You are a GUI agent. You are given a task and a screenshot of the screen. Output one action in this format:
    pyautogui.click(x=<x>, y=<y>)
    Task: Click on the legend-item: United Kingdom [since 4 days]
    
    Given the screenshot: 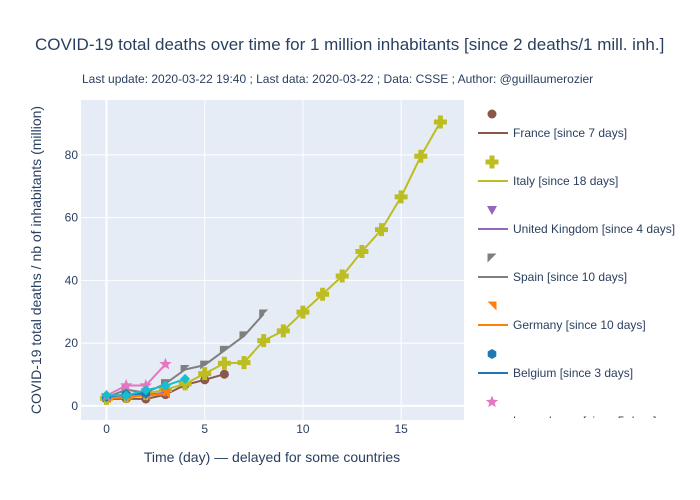 What is the action you would take?
    pyautogui.click(x=576, y=221)
    